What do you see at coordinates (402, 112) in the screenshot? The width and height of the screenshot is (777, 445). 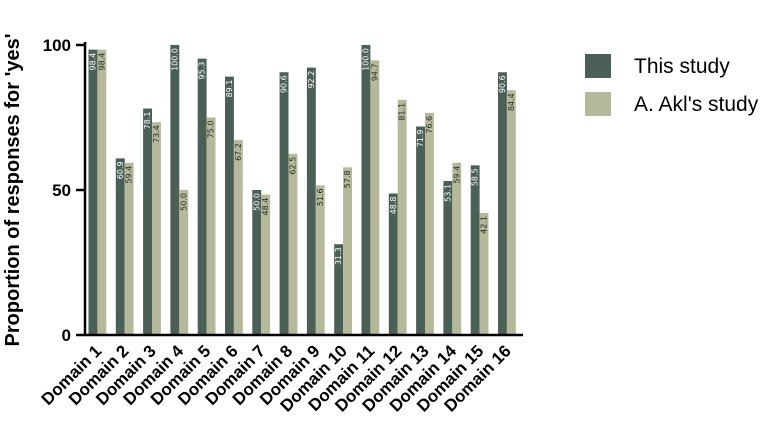 I see `value-label-akl-study-12: 81.1` at bounding box center [402, 112].